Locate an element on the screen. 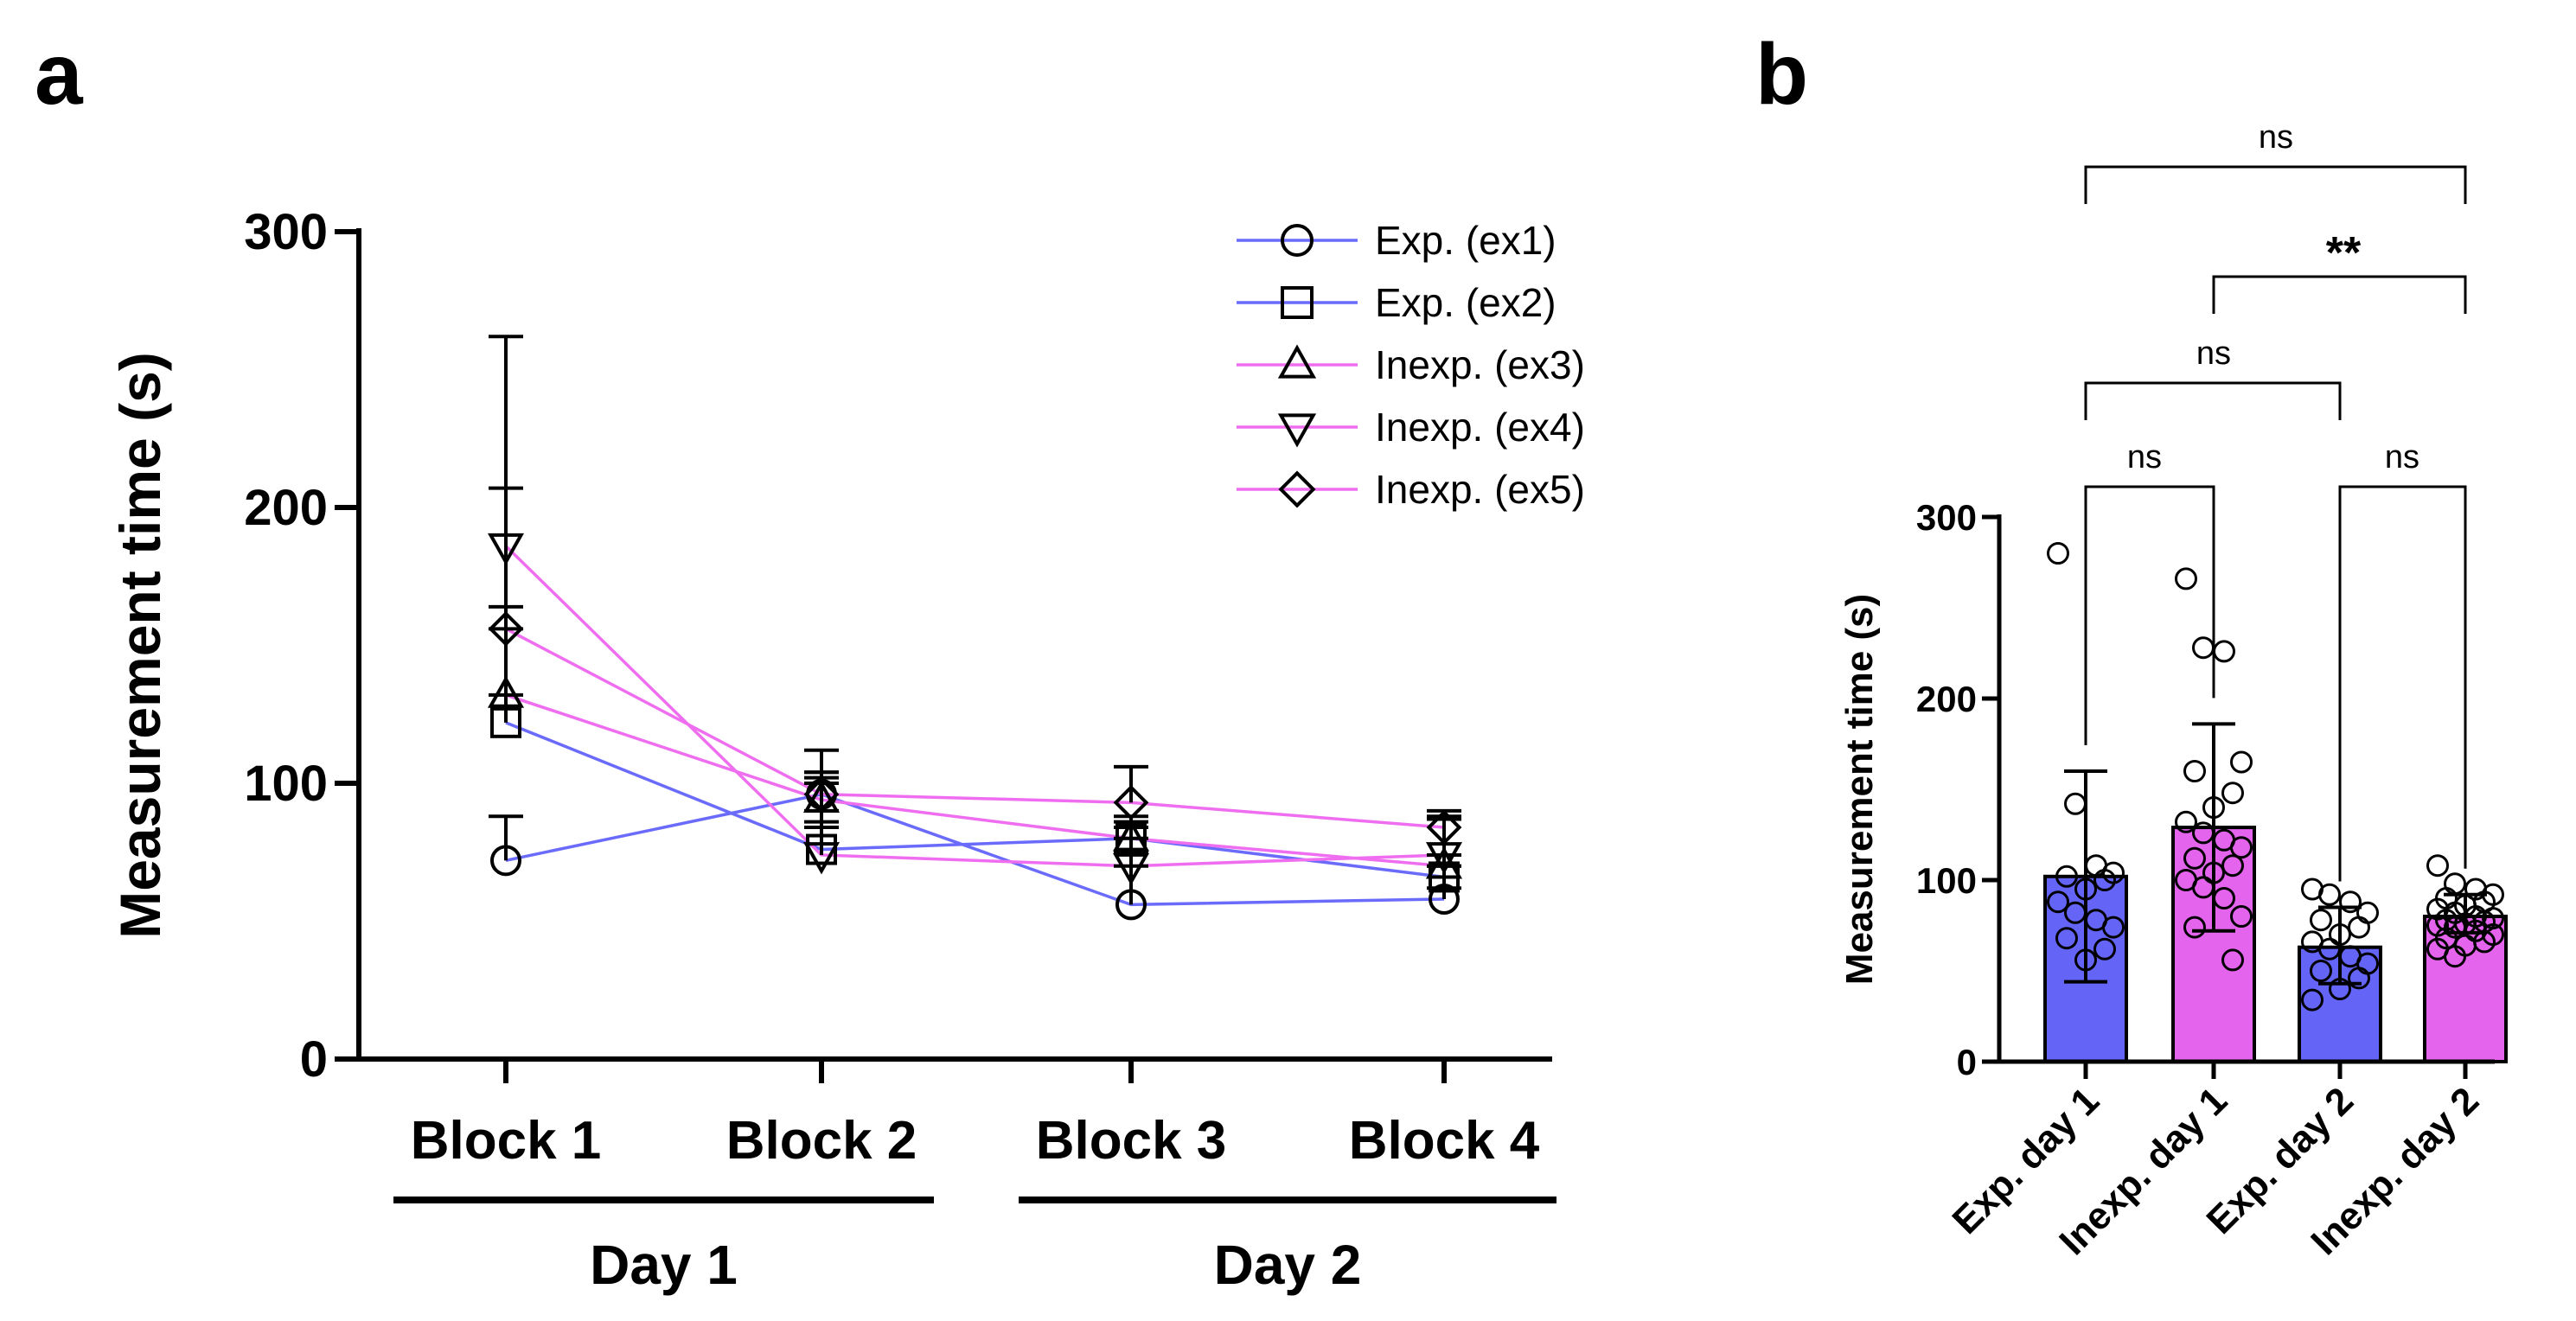 The image size is (2576, 1321). x-tick-label: Block 2 is located at coordinates (822, 1141).